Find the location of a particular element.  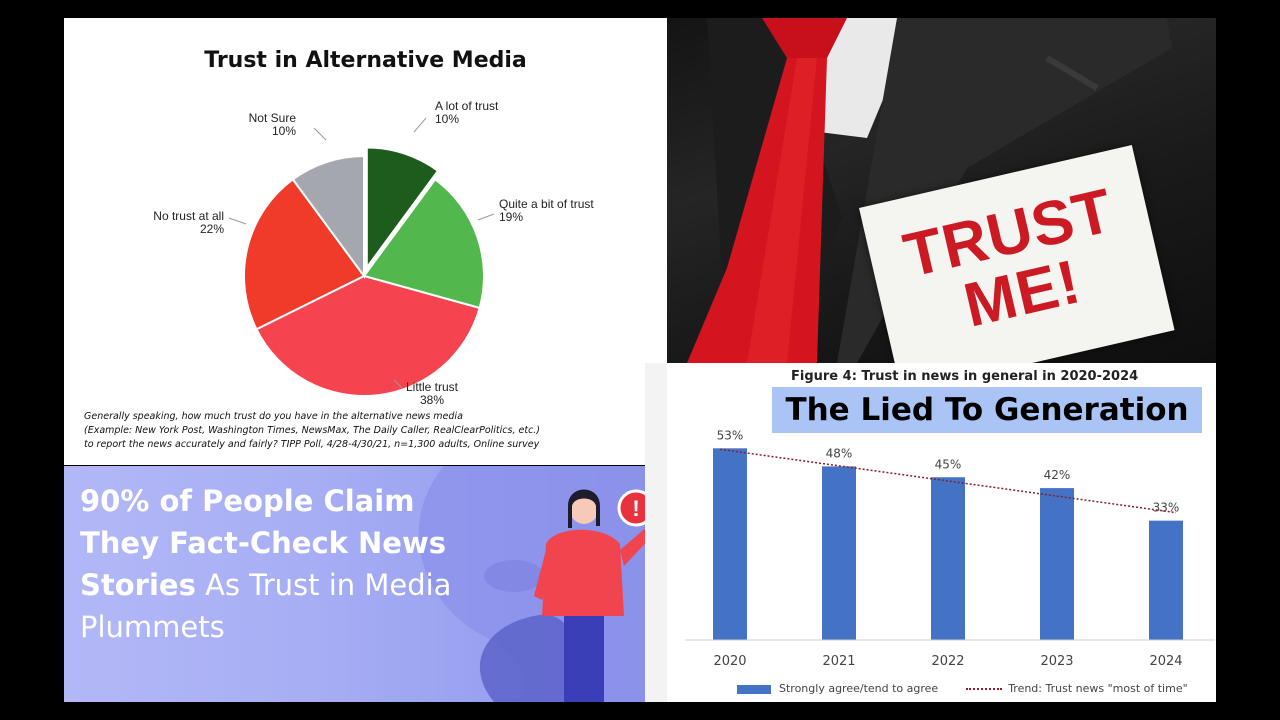

pie-value-label: 22% is located at coordinates (212, 229).